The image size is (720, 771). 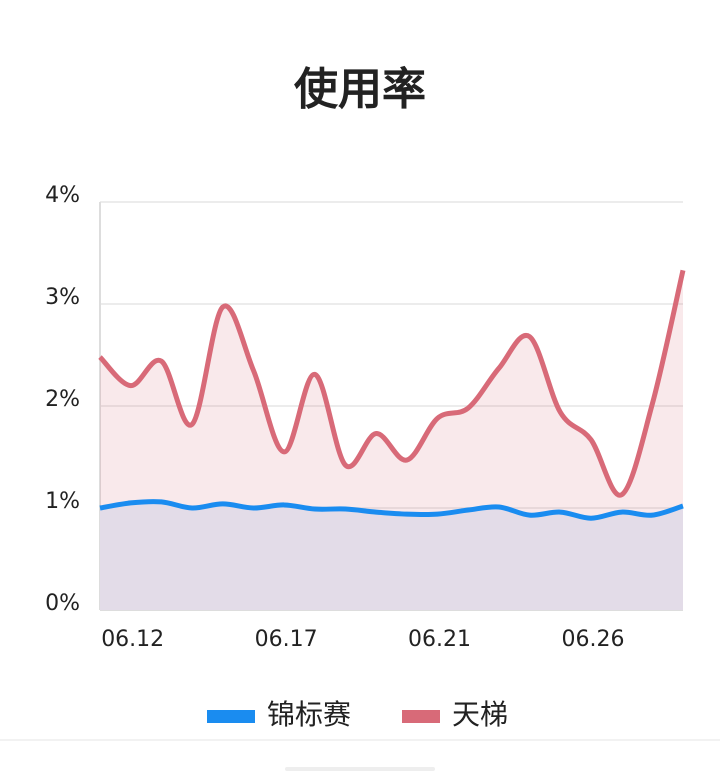 I want to click on y-tick-label: 2%, so click(x=62, y=399).